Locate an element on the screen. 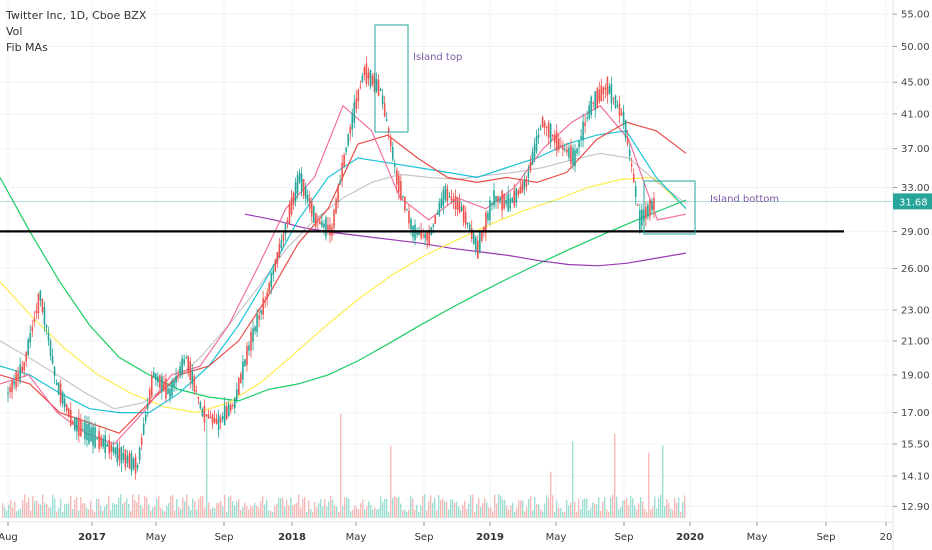 This screenshot has width=932, height=550. y-tick-label: 37.00 is located at coordinates (915, 149).